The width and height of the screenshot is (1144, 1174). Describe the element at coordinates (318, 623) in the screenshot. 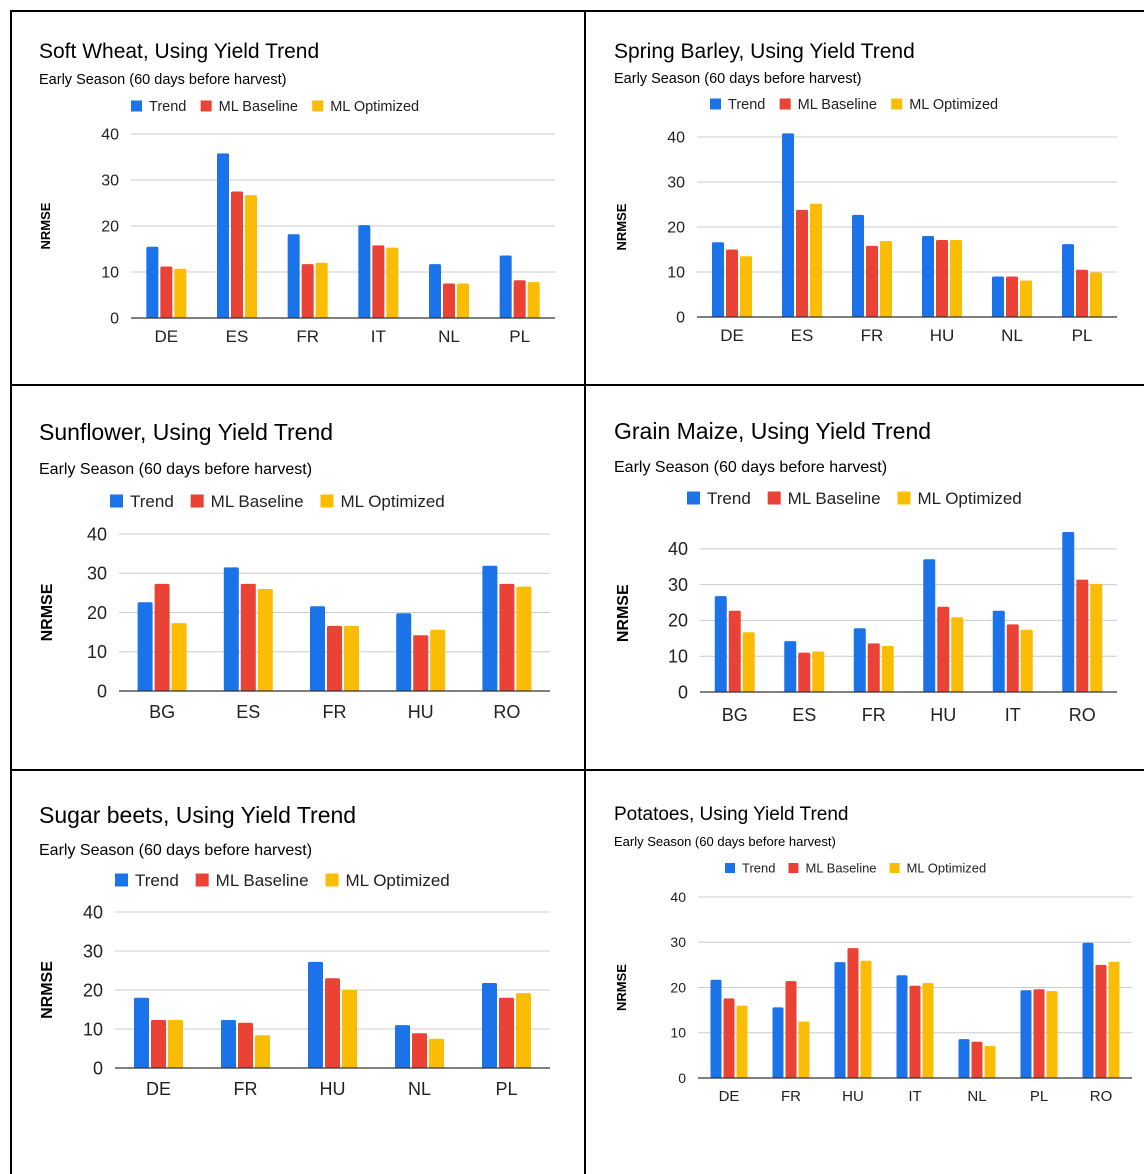

I see `plot-area: 0 10 20 30 40 BG ES FR HU RO` at that location.